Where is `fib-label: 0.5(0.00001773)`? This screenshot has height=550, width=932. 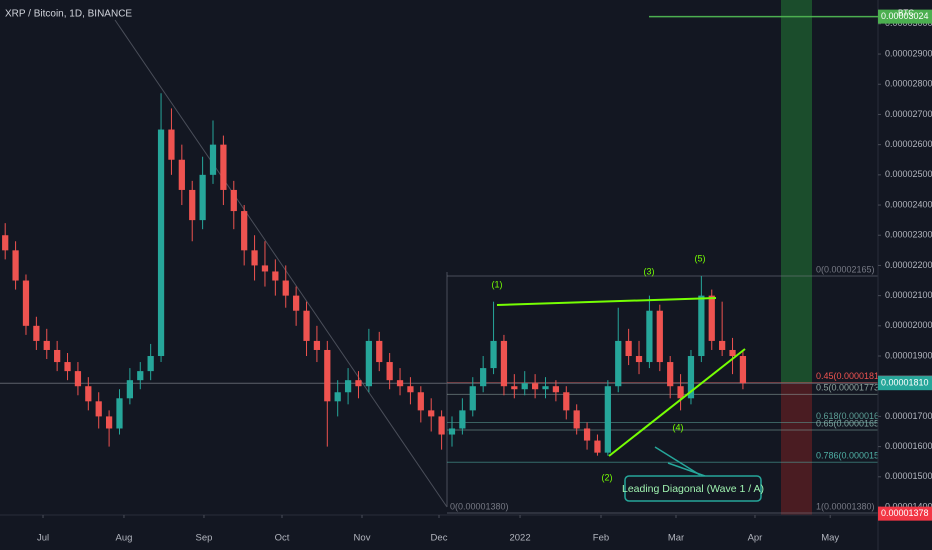
fib-label: 0.5(0.00001773) is located at coordinates (849, 388).